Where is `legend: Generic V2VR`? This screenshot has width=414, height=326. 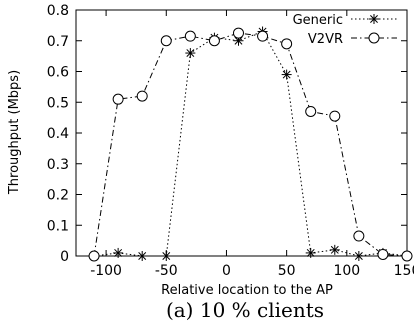
legend: Generic V2VR is located at coordinates (345, 30).